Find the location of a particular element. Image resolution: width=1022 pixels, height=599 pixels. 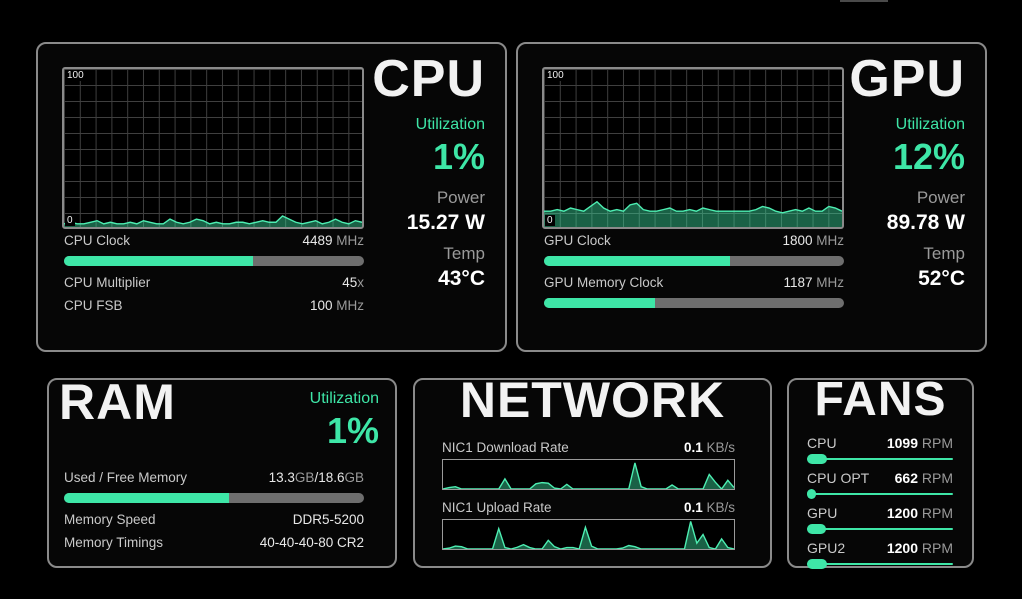

cpu-clock-value: 4489 MHz is located at coordinates (333, 240).